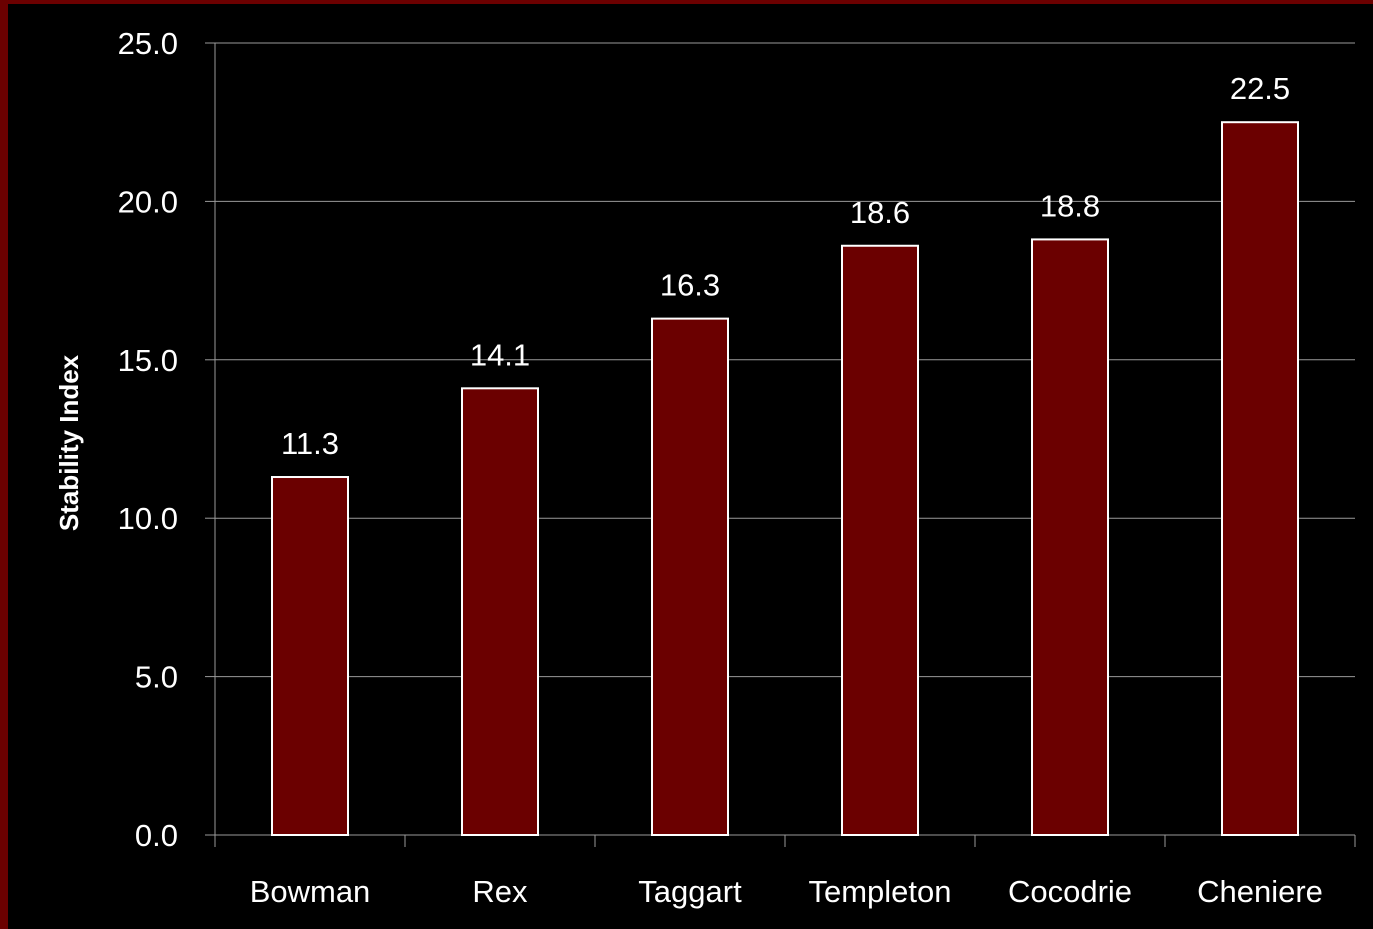  What do you see at coordinates (310, 891) in the screenshot?
I see `category-label-bowman: Bowman` at bounding box center [310, 891].